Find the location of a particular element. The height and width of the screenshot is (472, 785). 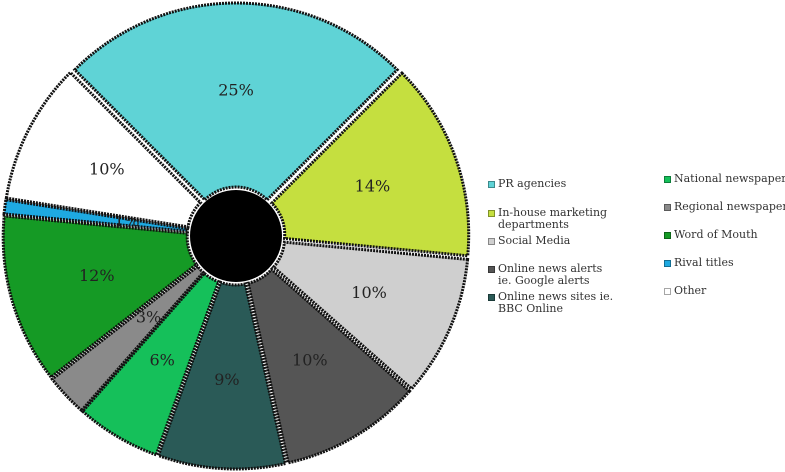

donut-hole is located at coordinates (236, 236).